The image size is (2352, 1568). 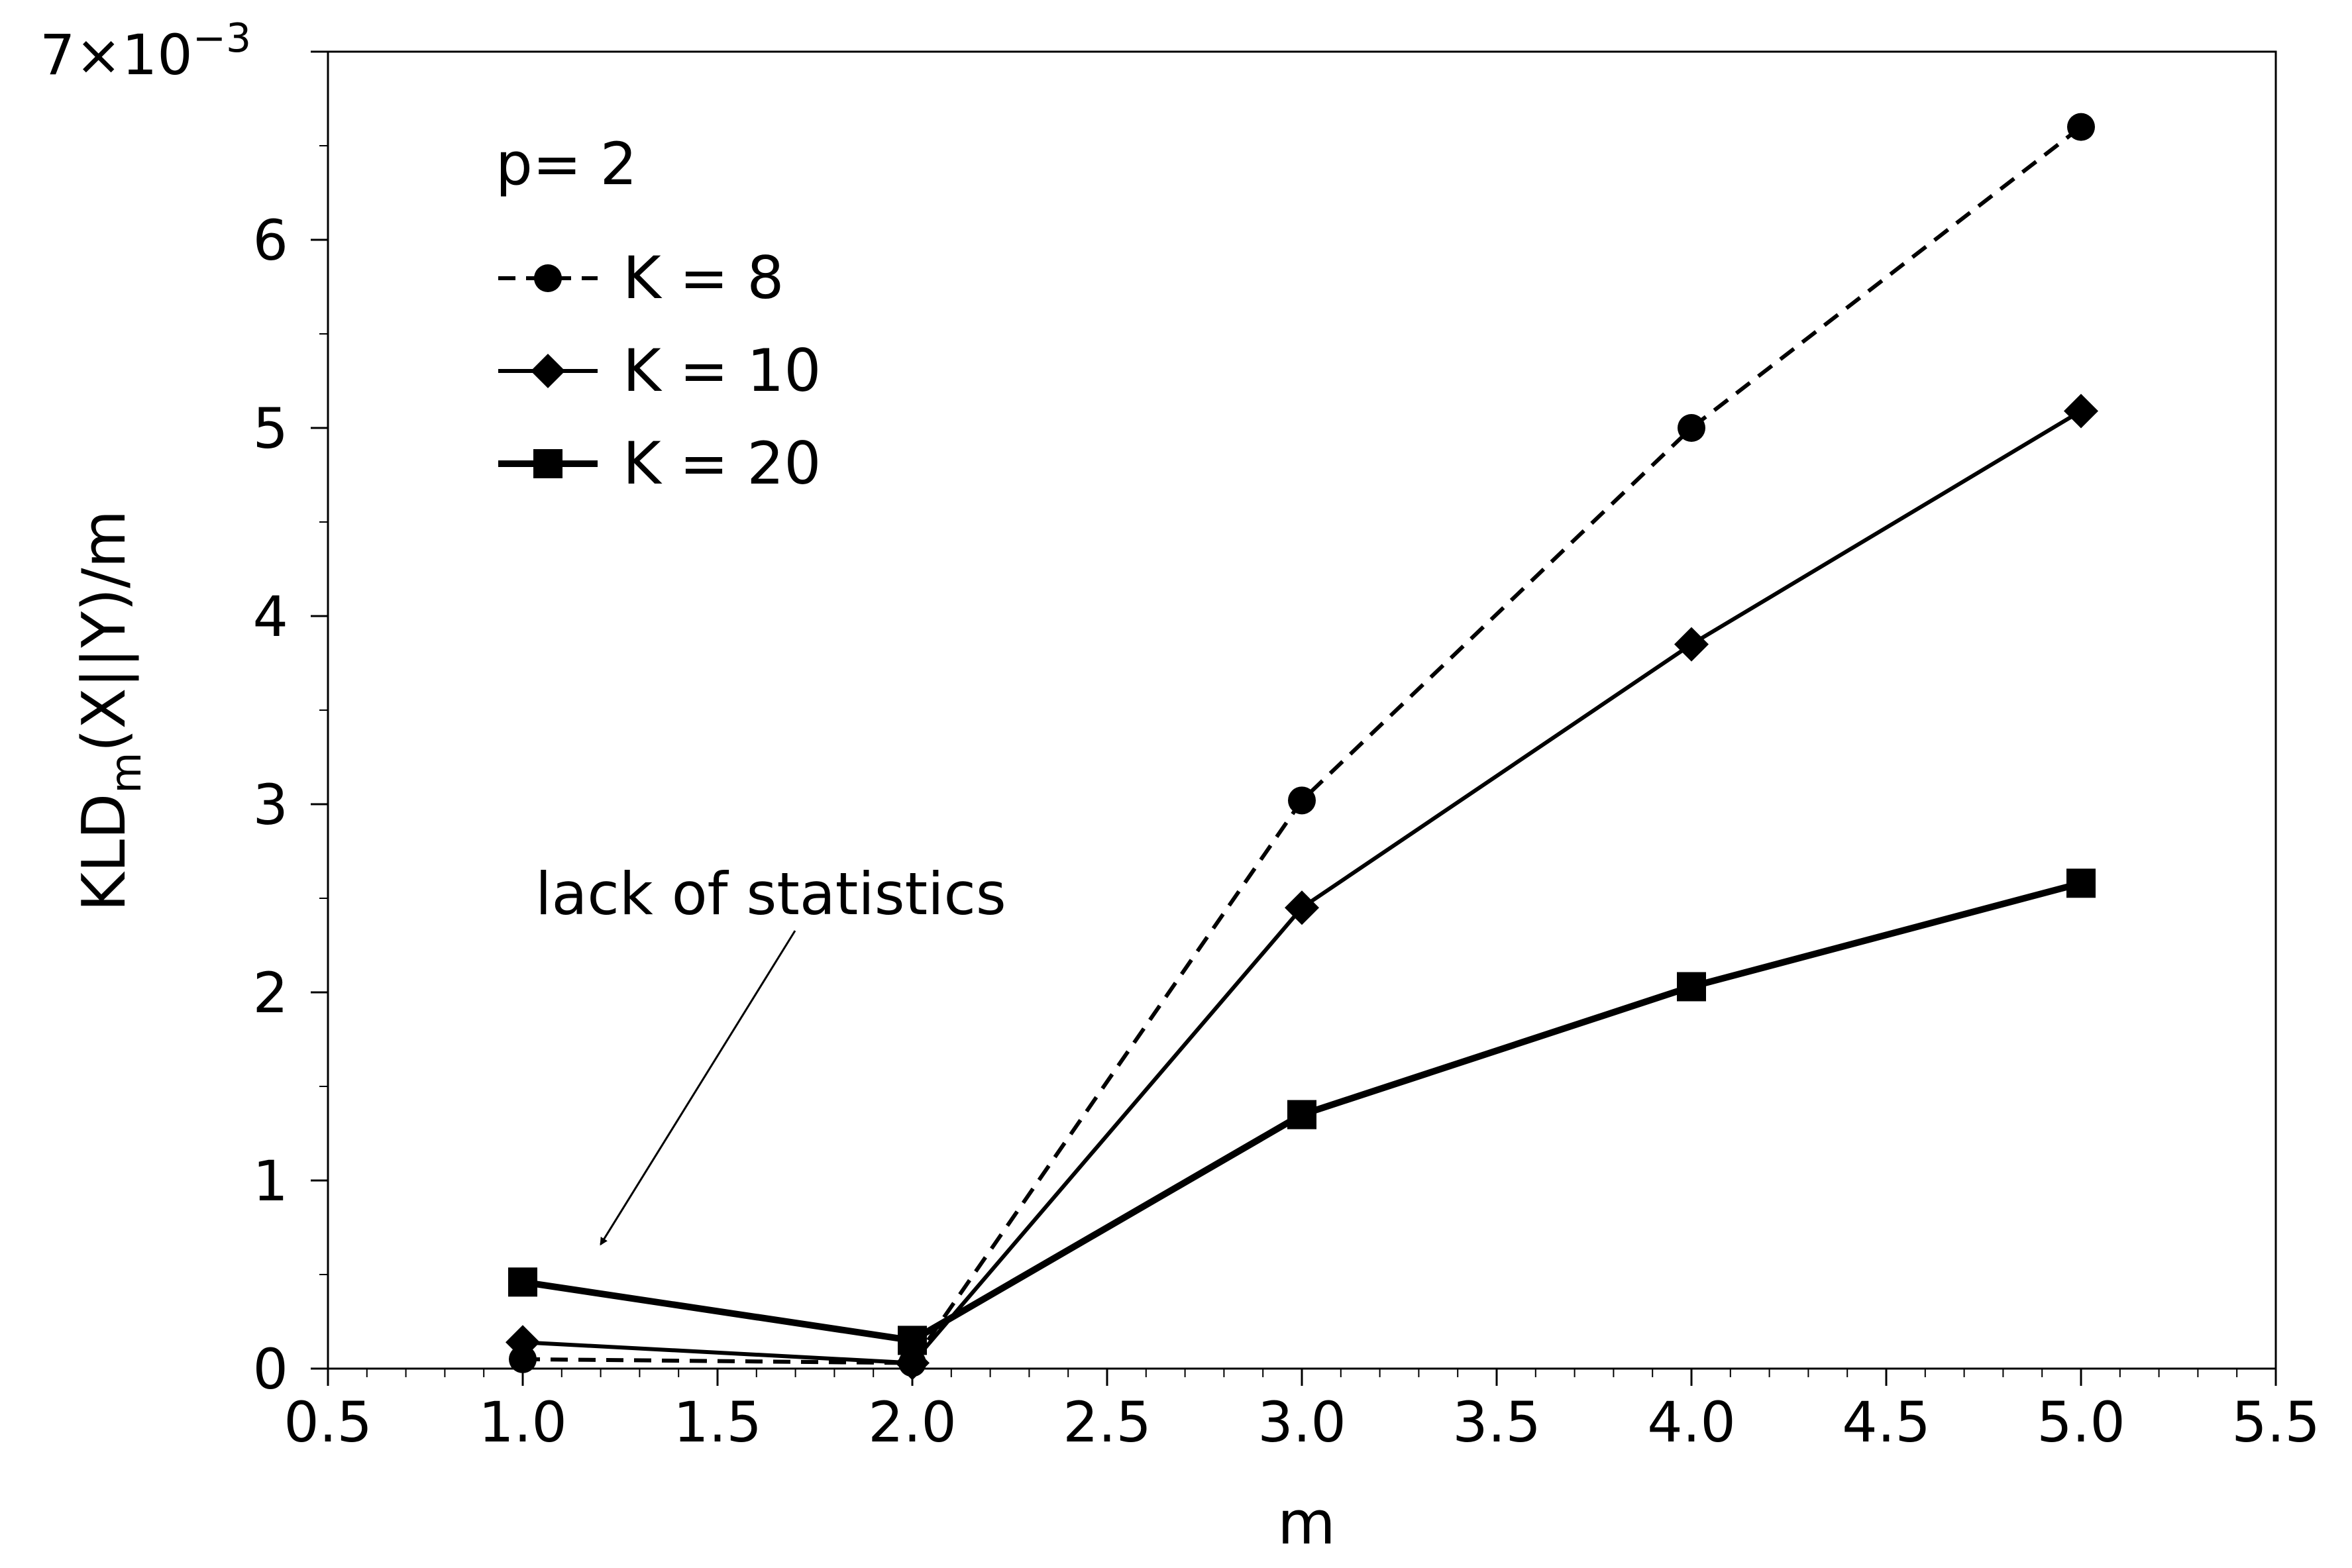 What do you see at coordinates (270, 428) in the screenshot?
I see `y-tick-label: 5` at bounding box center [270, 428].